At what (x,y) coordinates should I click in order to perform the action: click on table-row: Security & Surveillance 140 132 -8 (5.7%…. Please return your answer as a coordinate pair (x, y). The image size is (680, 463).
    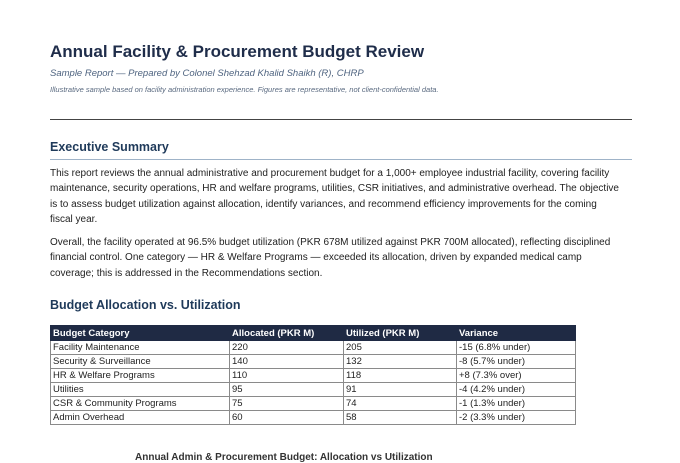
    Looking at the image, I should click on (313, 361).